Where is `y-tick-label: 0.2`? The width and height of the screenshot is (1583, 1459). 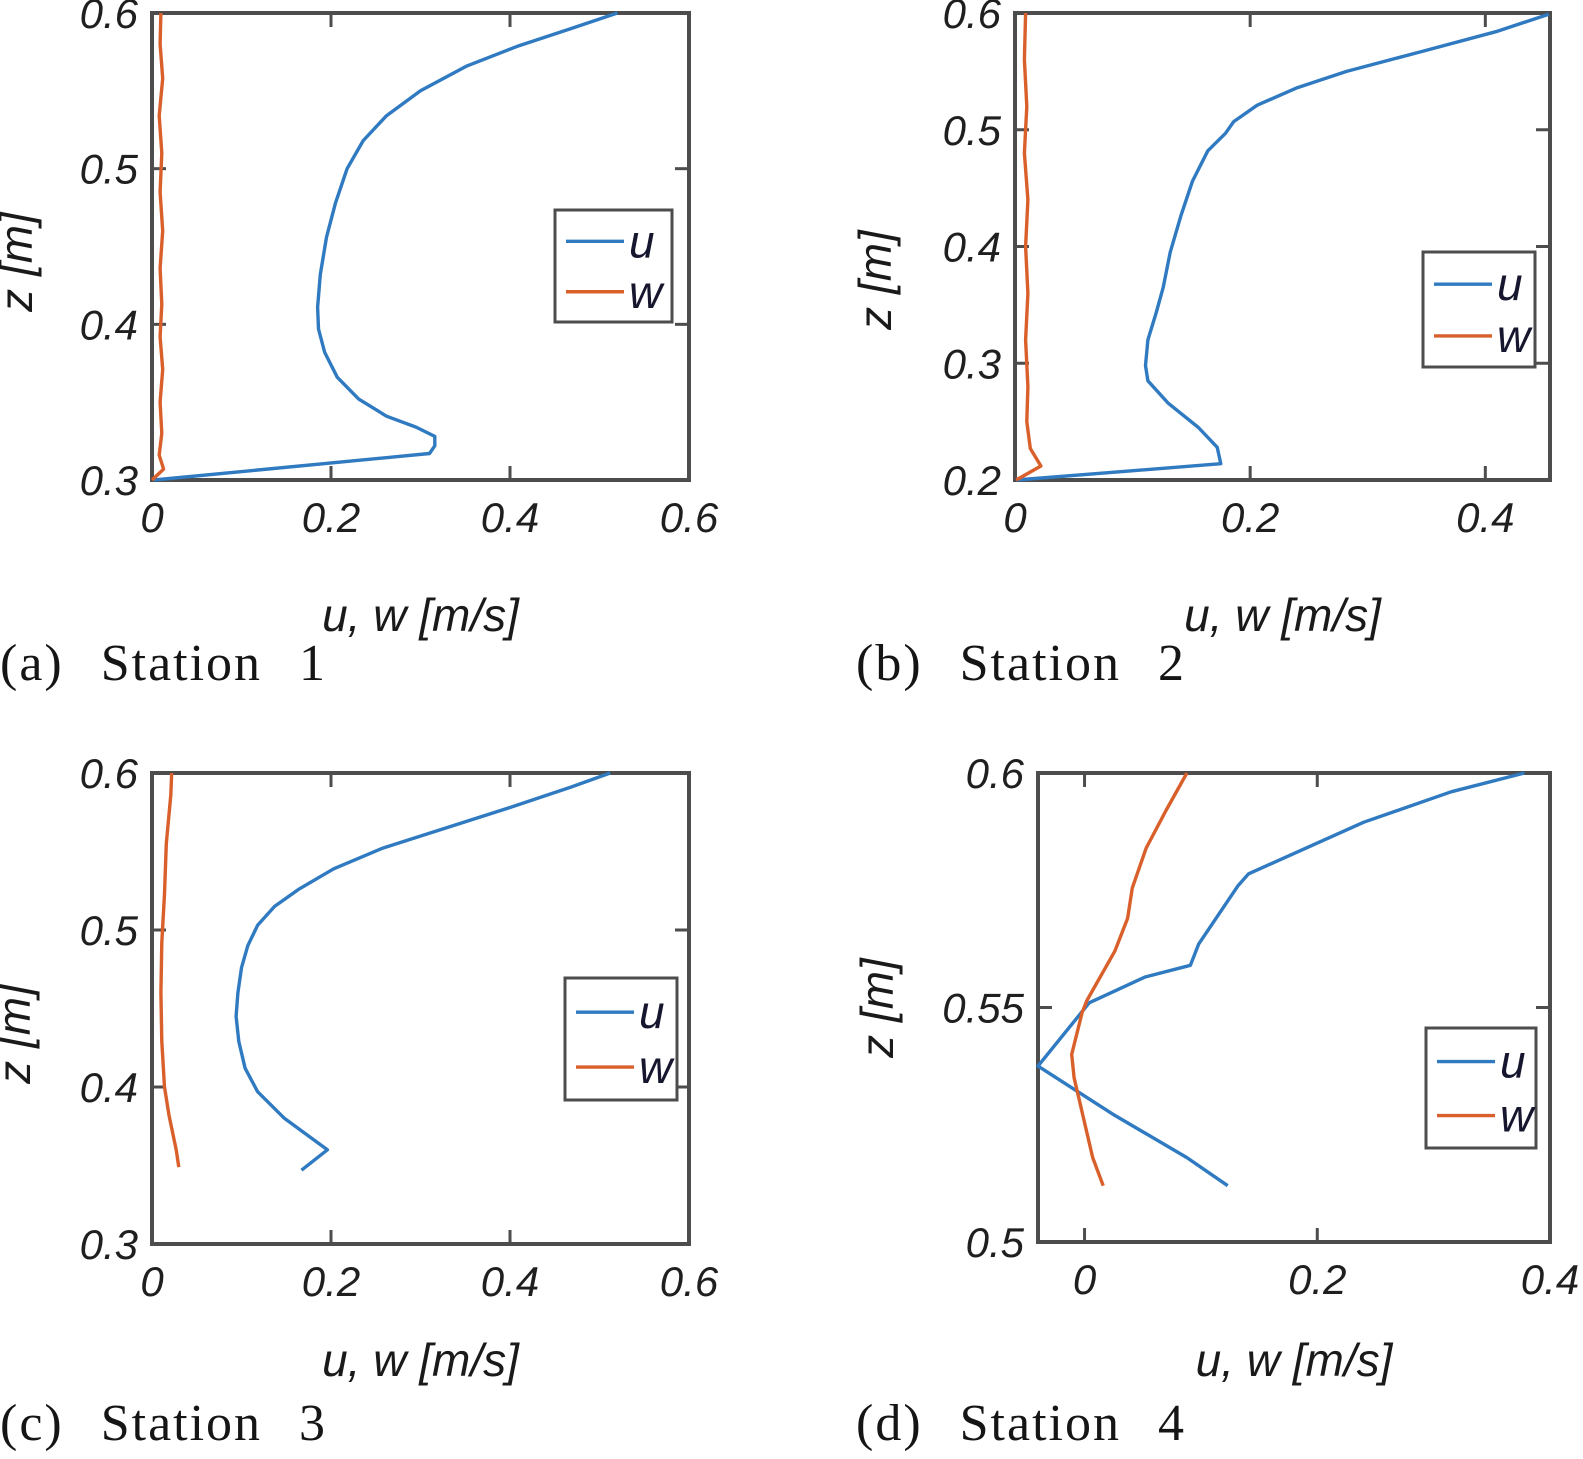 y-tick-label: 0.2 is located at coordinates (972, 480).